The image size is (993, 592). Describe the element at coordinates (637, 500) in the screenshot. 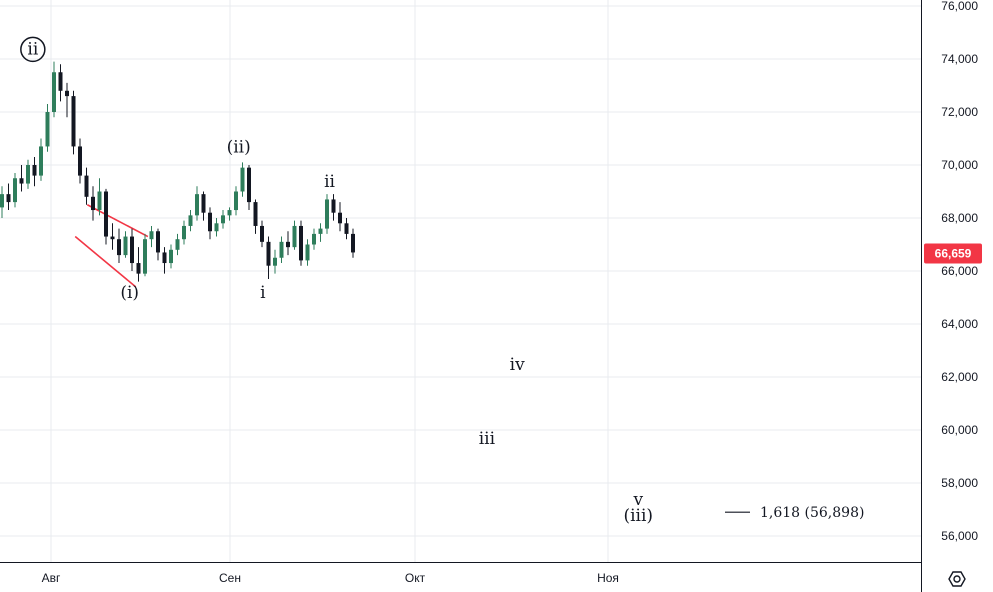

I see `wave-label: v` at that location.